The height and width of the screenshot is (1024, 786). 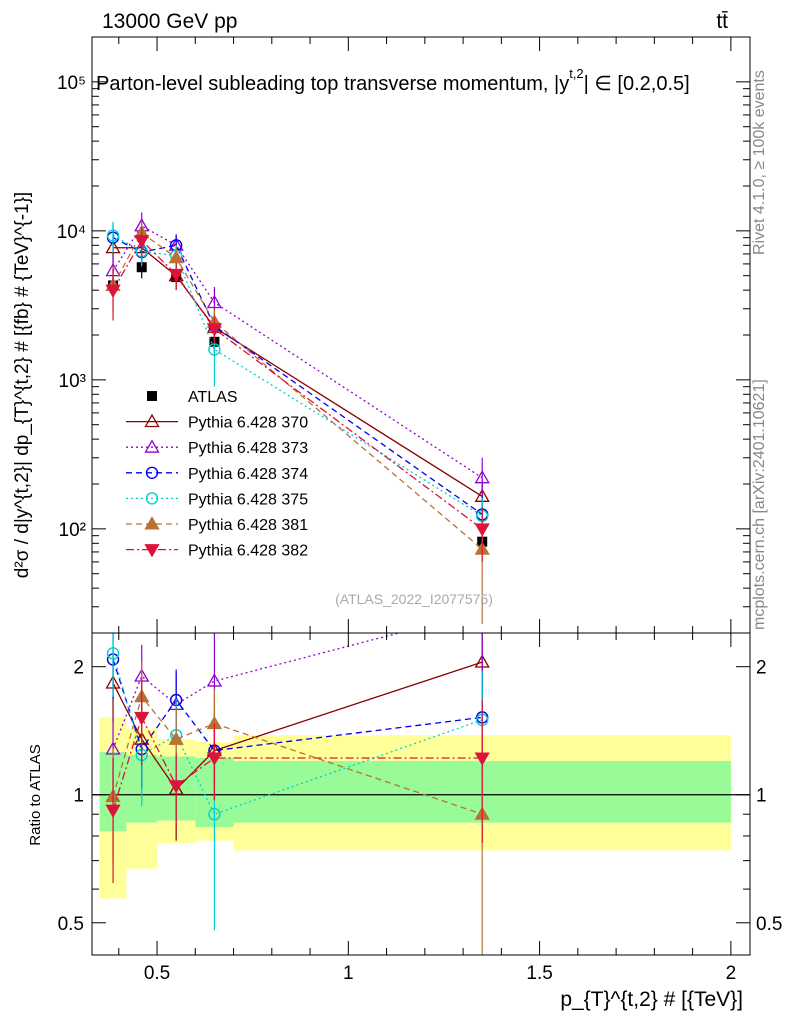 What do you see at coordinates (78, 668) in the screenshot?
I see `ratio-y-tick-label: 2` at bounding box center [78, 668].